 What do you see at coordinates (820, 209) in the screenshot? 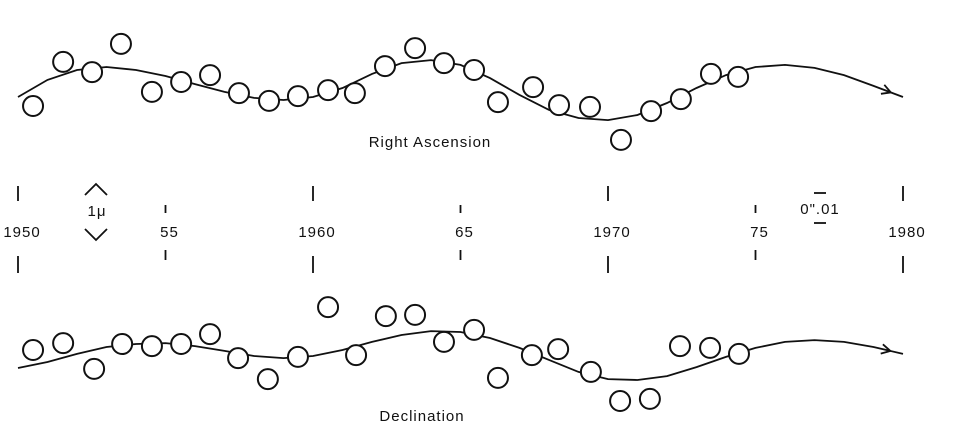
I see `scale-label: 0".01` at bounding box center [820, 209].